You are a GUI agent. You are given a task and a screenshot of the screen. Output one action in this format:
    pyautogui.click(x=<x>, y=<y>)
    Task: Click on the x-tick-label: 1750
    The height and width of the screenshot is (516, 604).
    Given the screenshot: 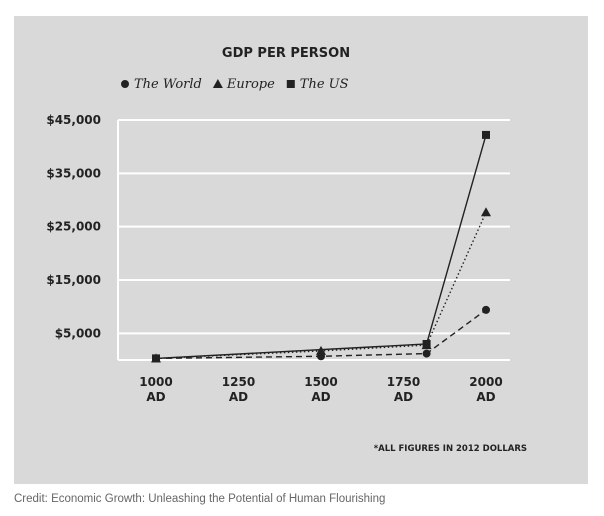 What is the action you would take?
    pyautogui.click(x=403, y=382)
    